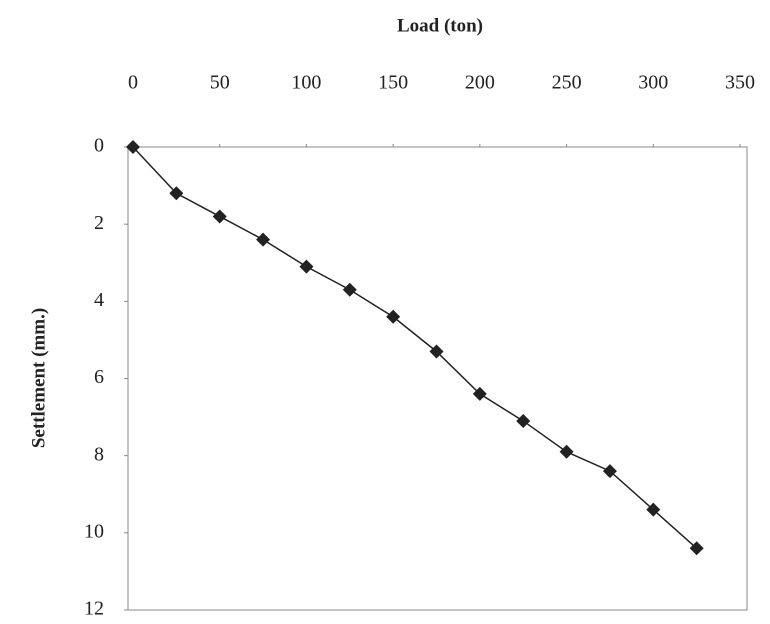 Image resolution: width=770 pixels, height=624 pixels. What do you see at coordinates (94, 609) in the screenshot?
I see `y-tick-label: 12` at bounding box center [94, 609].